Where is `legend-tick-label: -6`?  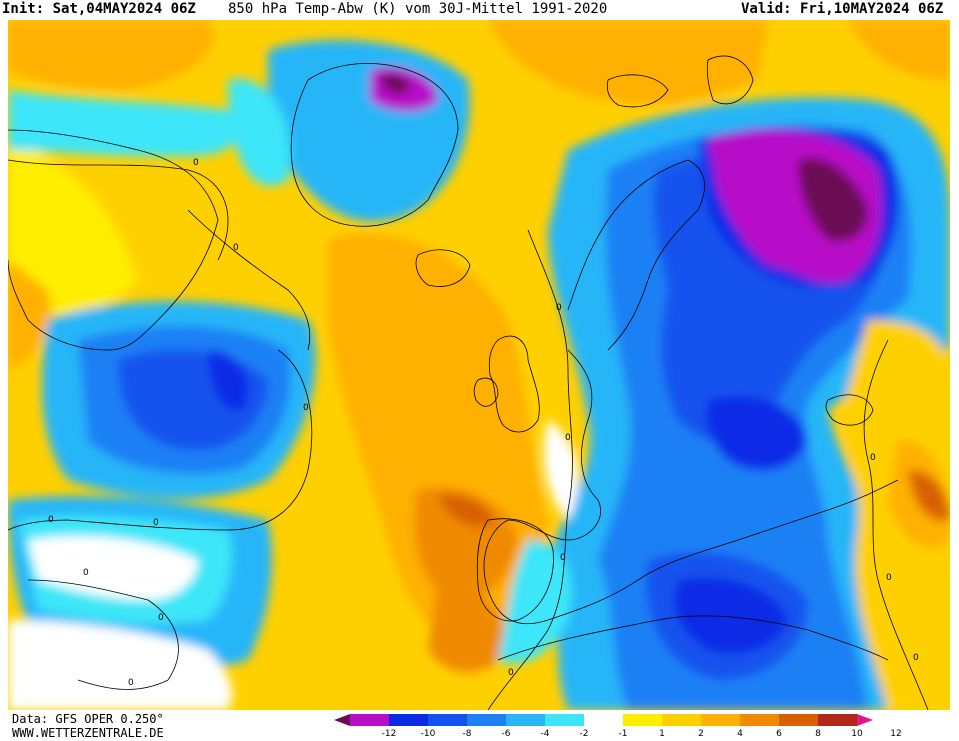
legend-tick-label: -6 is located at coordinates (506, 734).